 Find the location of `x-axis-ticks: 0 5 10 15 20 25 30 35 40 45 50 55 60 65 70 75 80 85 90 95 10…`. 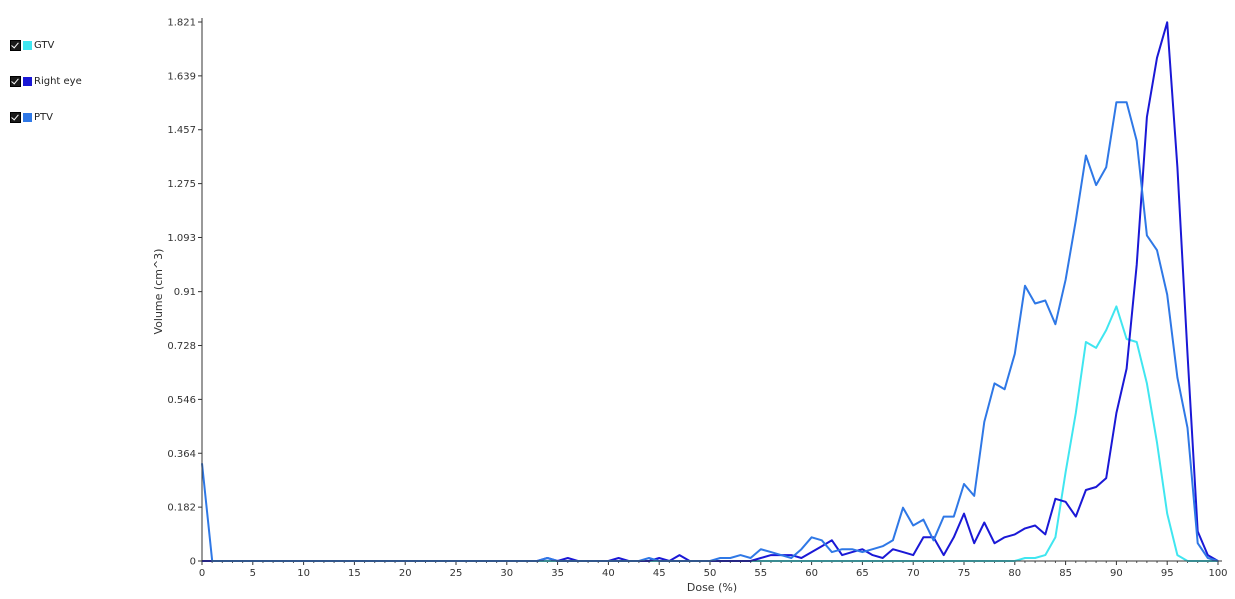

x-axis-ticks: 0 5 10 15 20 25 30 35 40 45 50 55 60 65 70 75 80 85 90 95 10… is located at coordinates (713, 570).